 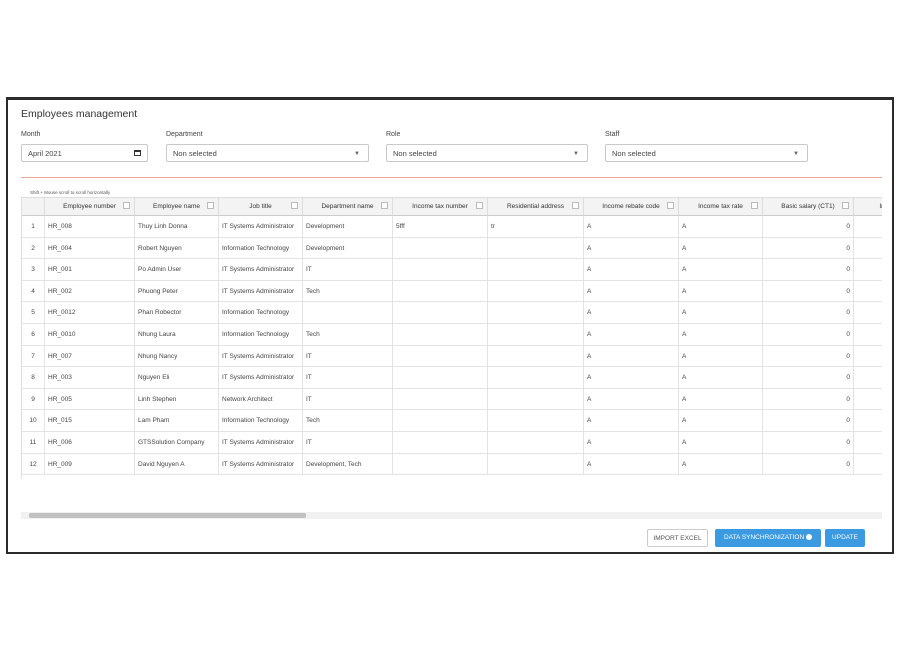 I want to click on column-header: Residential address, so click(x=536, y=207).